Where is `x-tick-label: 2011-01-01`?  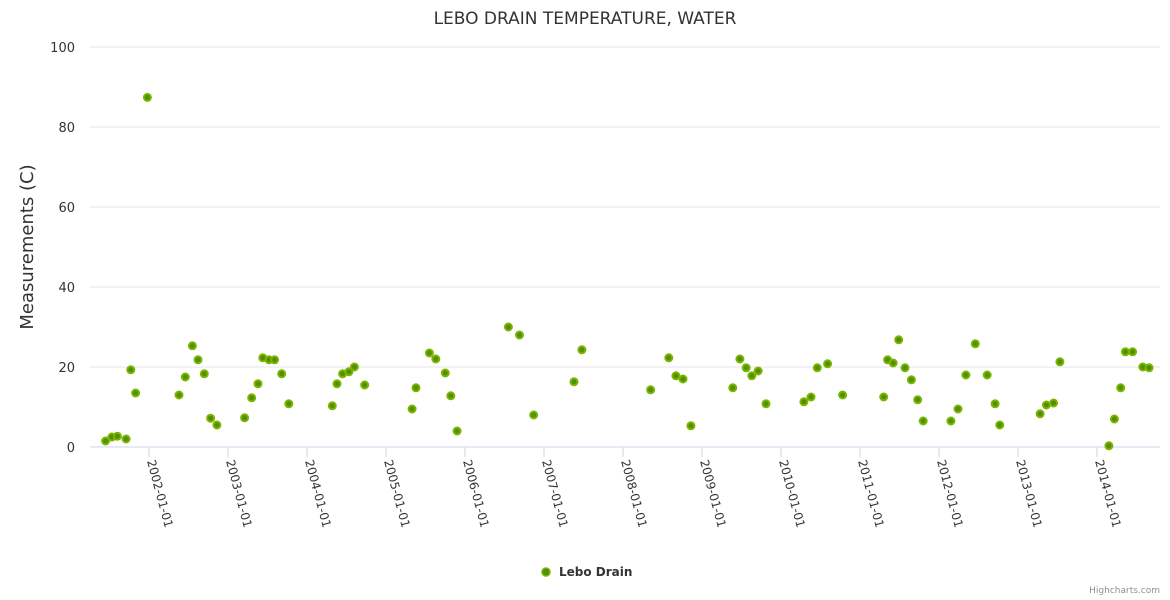 x-tick-label: 2011-01-01 is located at coordinates (871, 493).